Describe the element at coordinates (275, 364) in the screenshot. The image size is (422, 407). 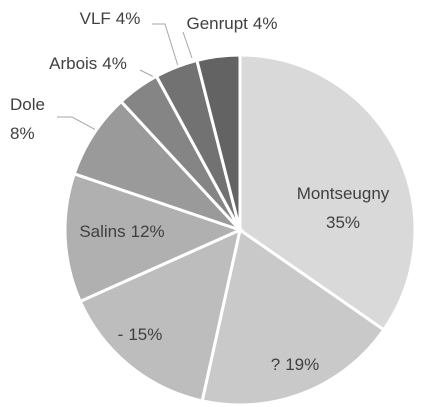
I see `category-label: ?` at that location.